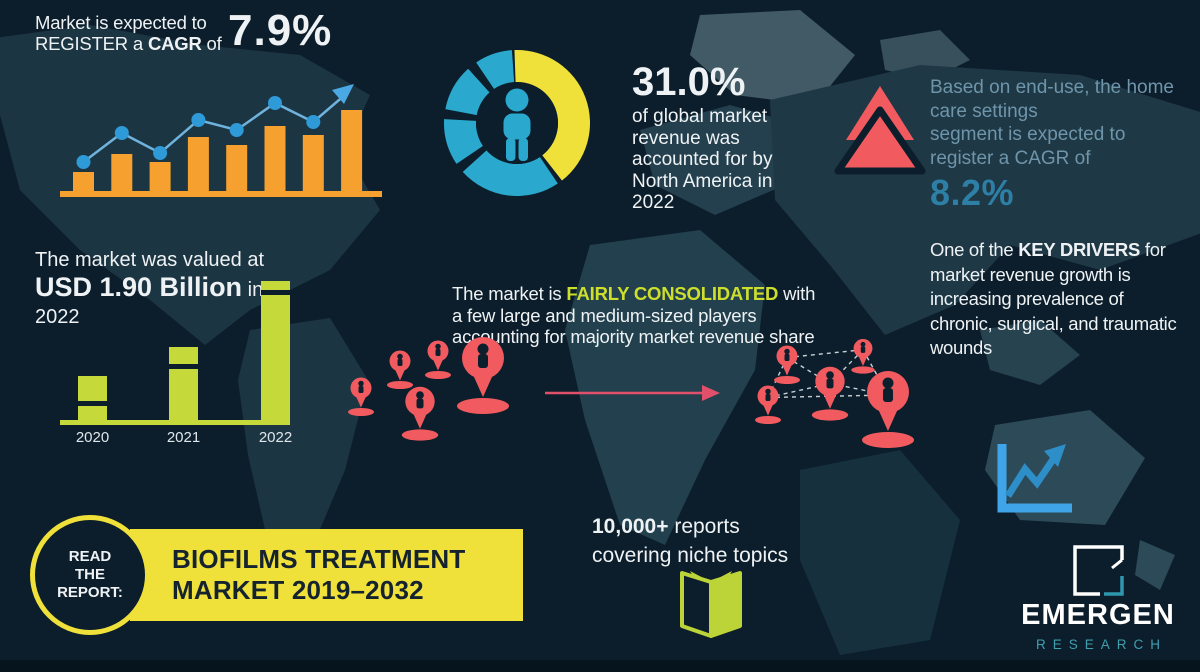 The width and height of the screenshot is (1200, 672). What do you see at coordinates (92, 437) in the screenshot?
I see `year-label: 2020` at bounding box center [92, 437].